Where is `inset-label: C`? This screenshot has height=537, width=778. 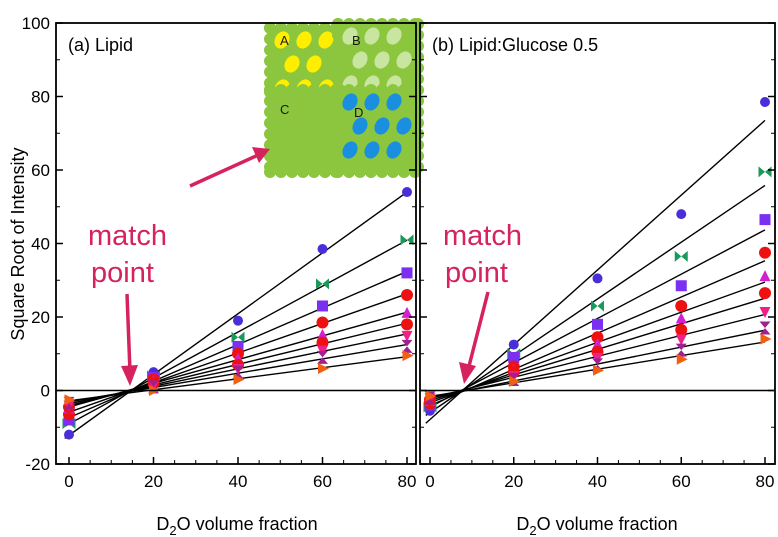 inset-label: C is located at coordinates (284, 109).